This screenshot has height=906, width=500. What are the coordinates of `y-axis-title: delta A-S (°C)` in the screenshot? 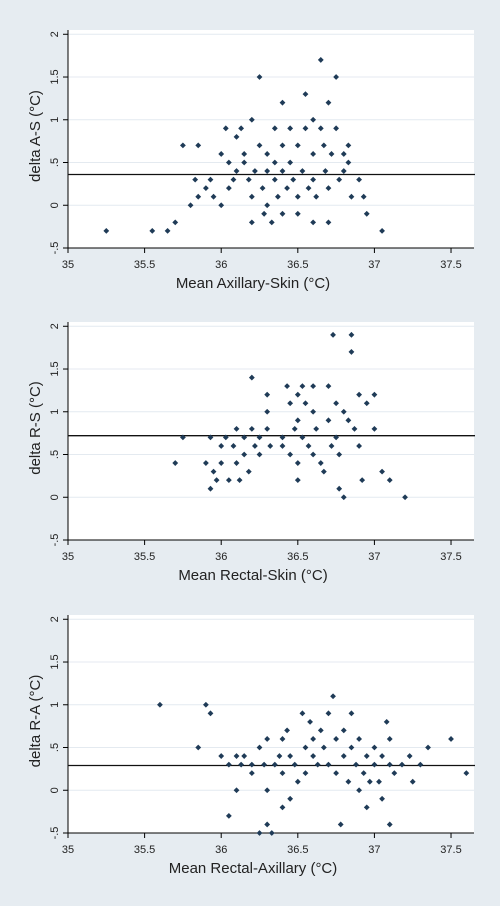 It's located at (35, 136).